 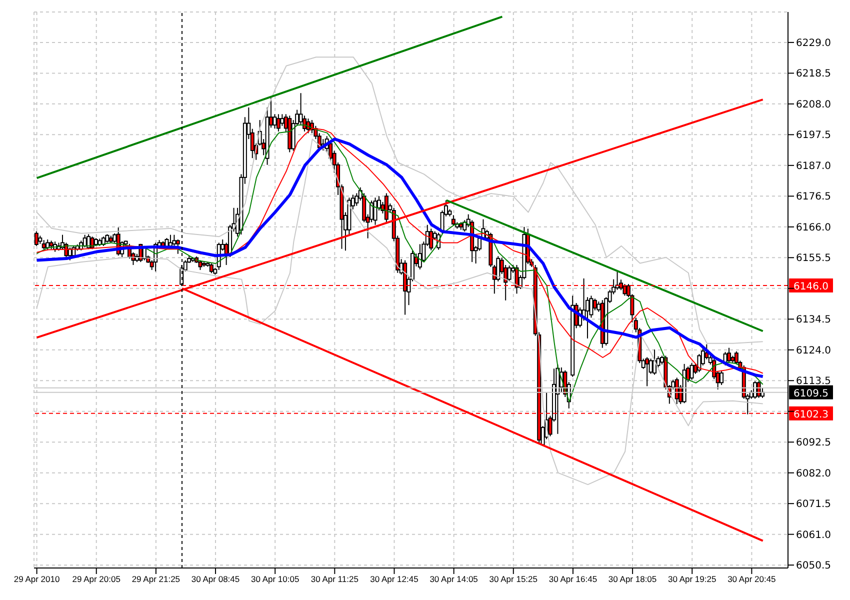 I want to click on x-tick-label: 30 Apr 12:45, so click(x=394, y=579).